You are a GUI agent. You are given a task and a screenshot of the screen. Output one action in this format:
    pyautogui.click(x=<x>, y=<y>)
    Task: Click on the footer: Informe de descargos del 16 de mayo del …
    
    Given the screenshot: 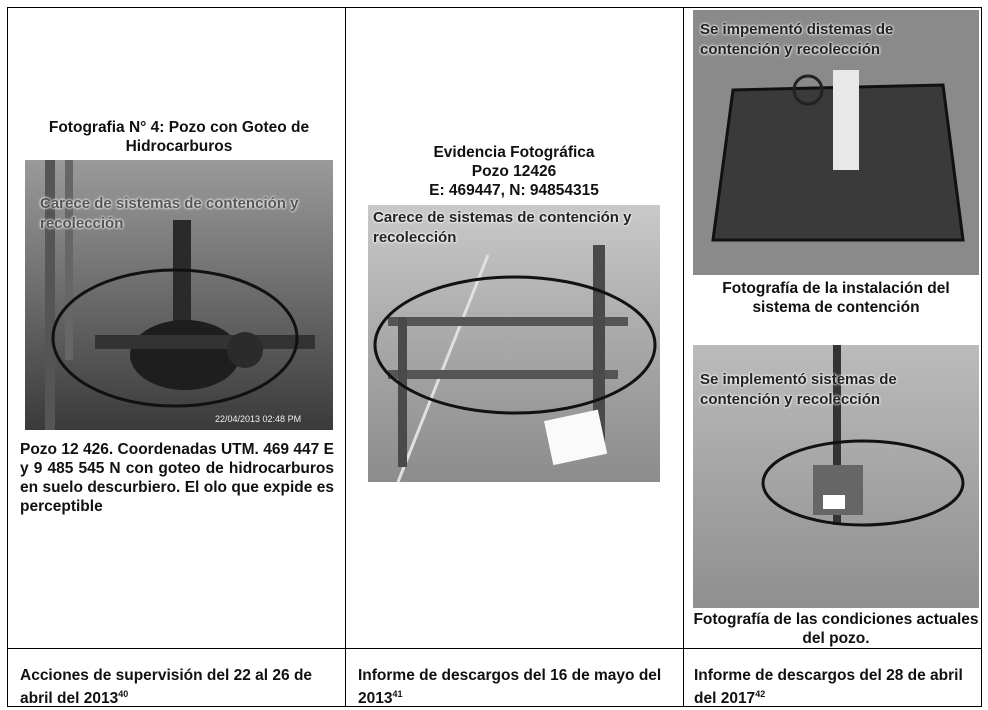 What is the action you would take?
    pyautogui.click(x=517, y=687)
    